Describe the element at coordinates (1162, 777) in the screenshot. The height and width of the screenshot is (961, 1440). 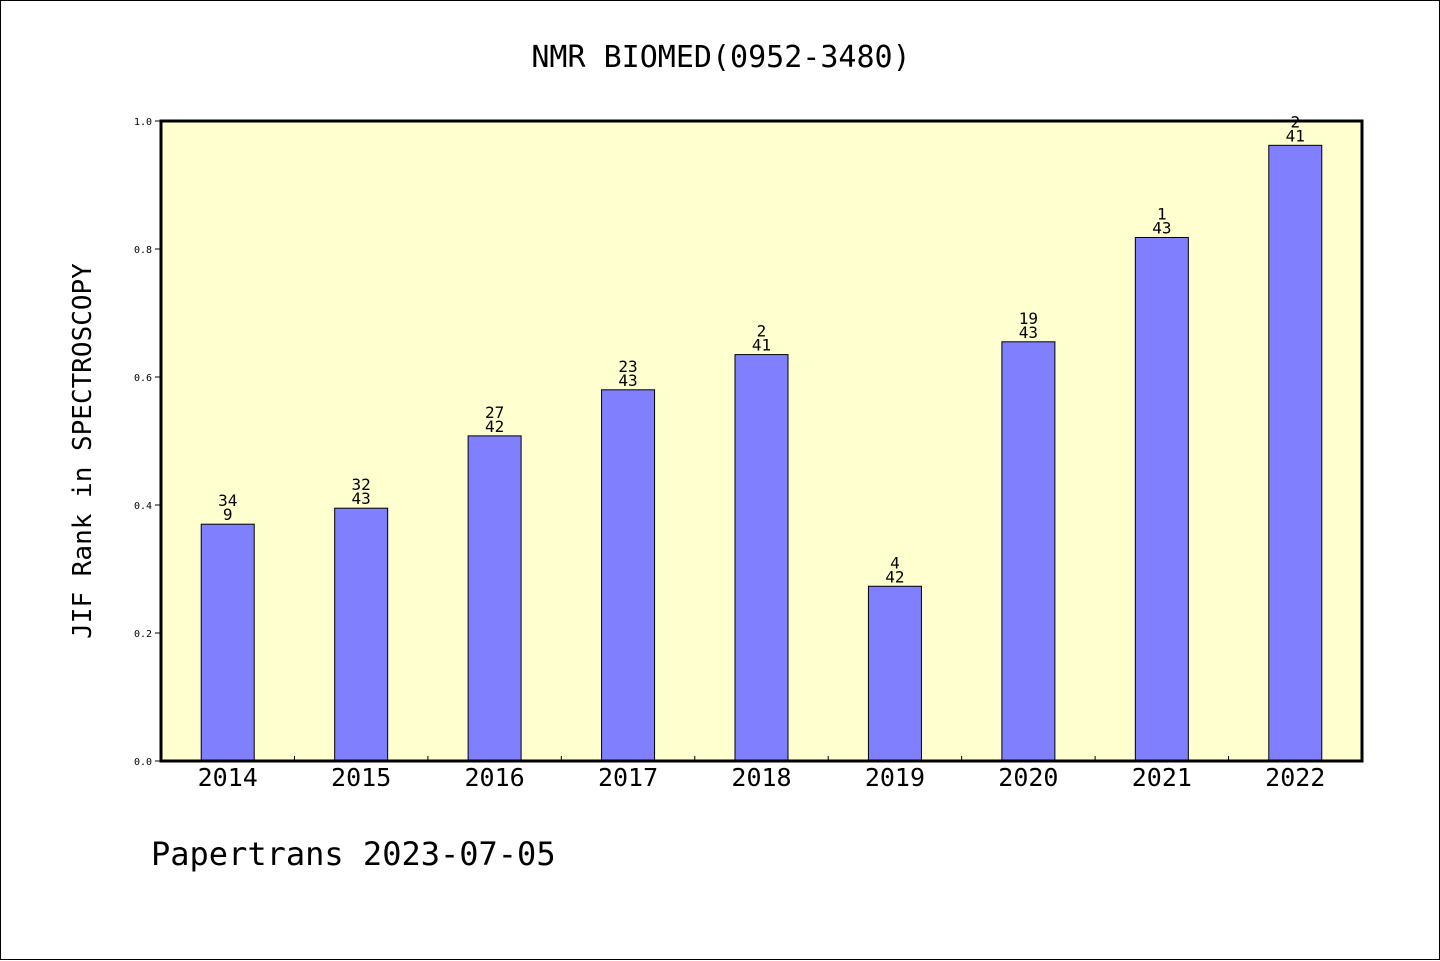
I see `x-tick-label: 2021` at that location.